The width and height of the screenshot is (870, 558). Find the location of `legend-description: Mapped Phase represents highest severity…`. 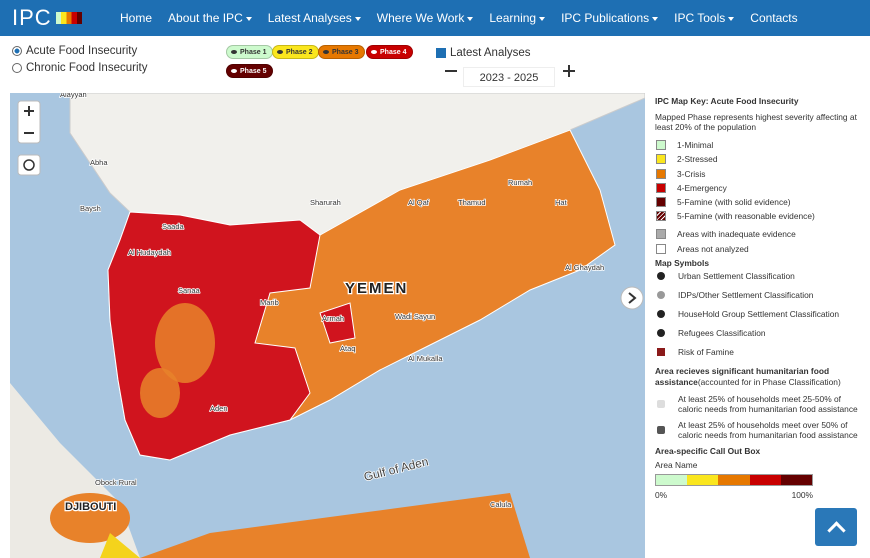

legend-description: Mapped Phase represents highest severity… is located at coordinates (756, 122).